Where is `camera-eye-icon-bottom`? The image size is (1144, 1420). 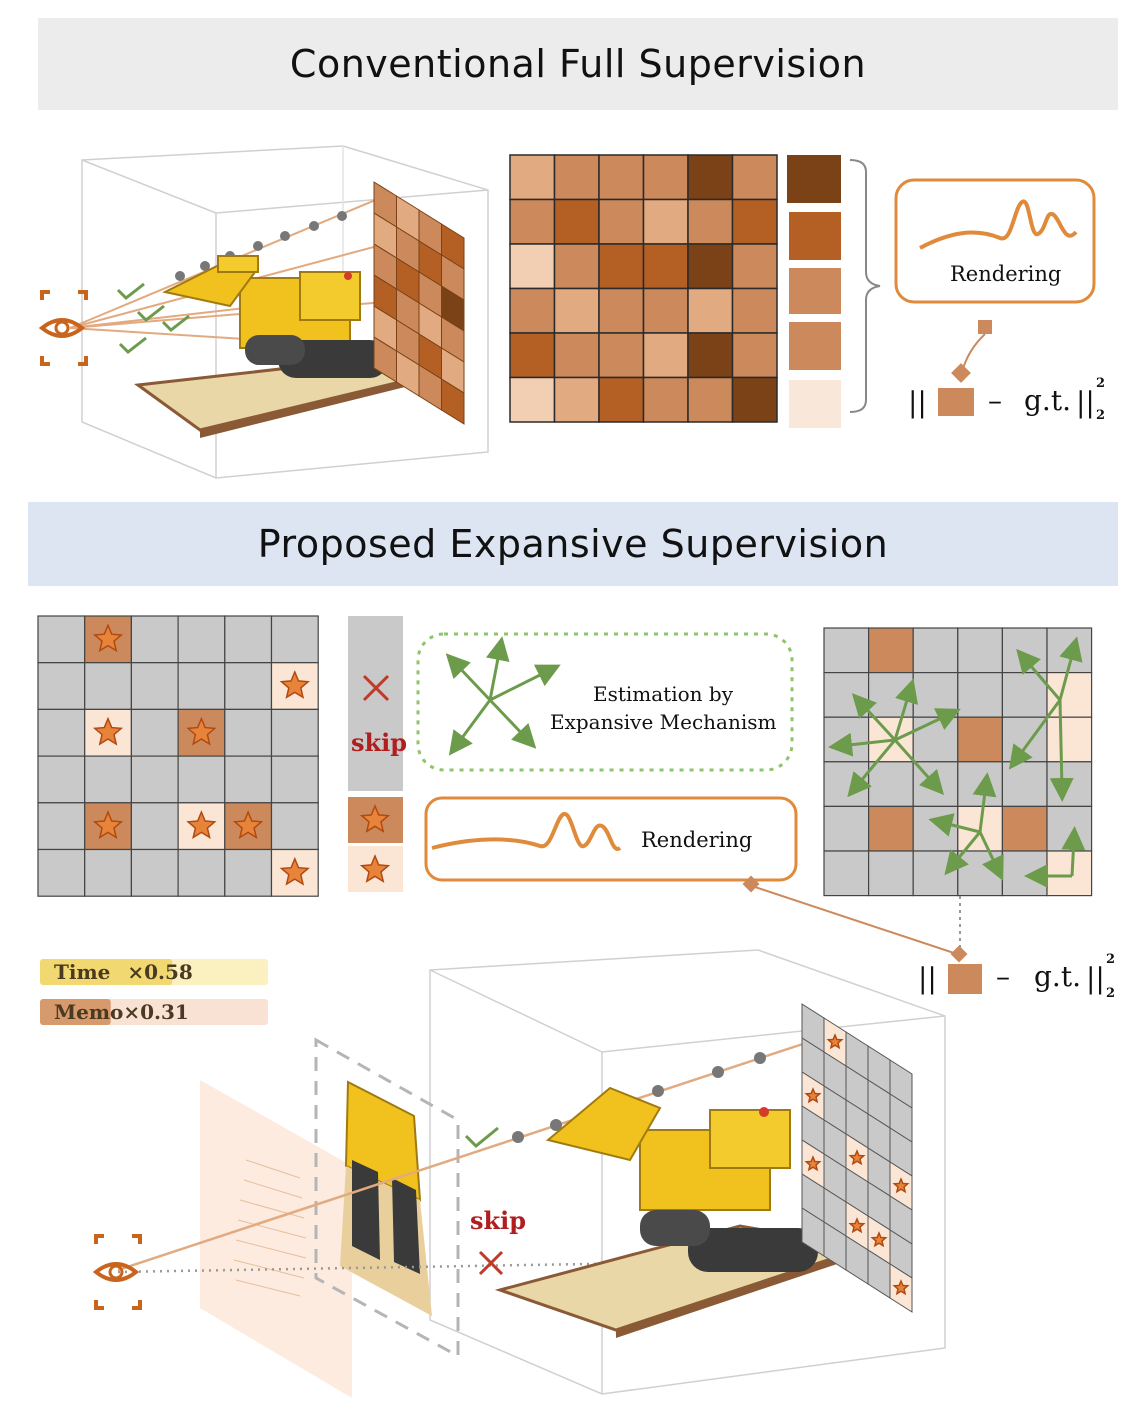
camera-eye-icon-bottom is located at coordinates (117, 1272).